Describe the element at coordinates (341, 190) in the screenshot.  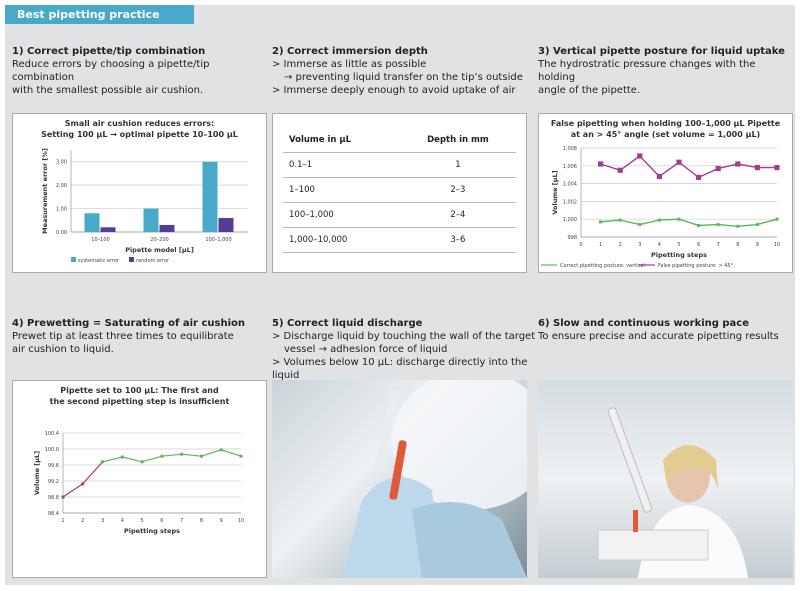
I see `table-cell: 1–100` at that location.